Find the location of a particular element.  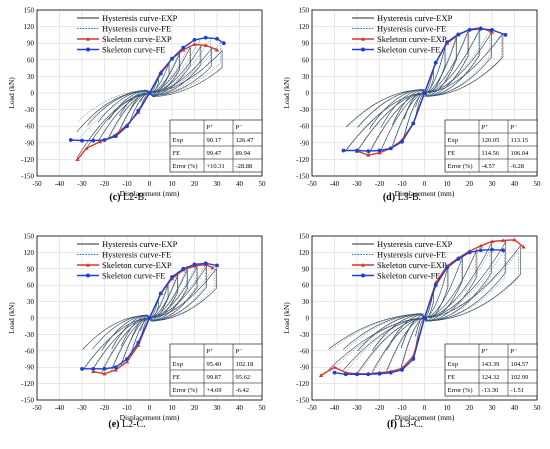

y-tick-label: -120 is located at coordinates (302, 160).